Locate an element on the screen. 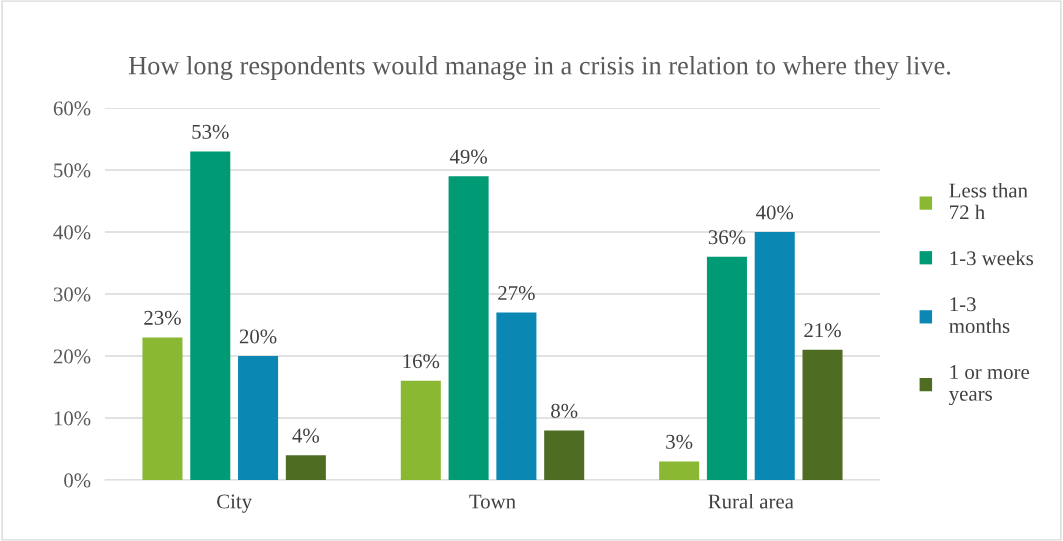 The width and height of the screenshot is (1063, 541). legend-label: 1-3 weeks is located at coordinates (992, 258).